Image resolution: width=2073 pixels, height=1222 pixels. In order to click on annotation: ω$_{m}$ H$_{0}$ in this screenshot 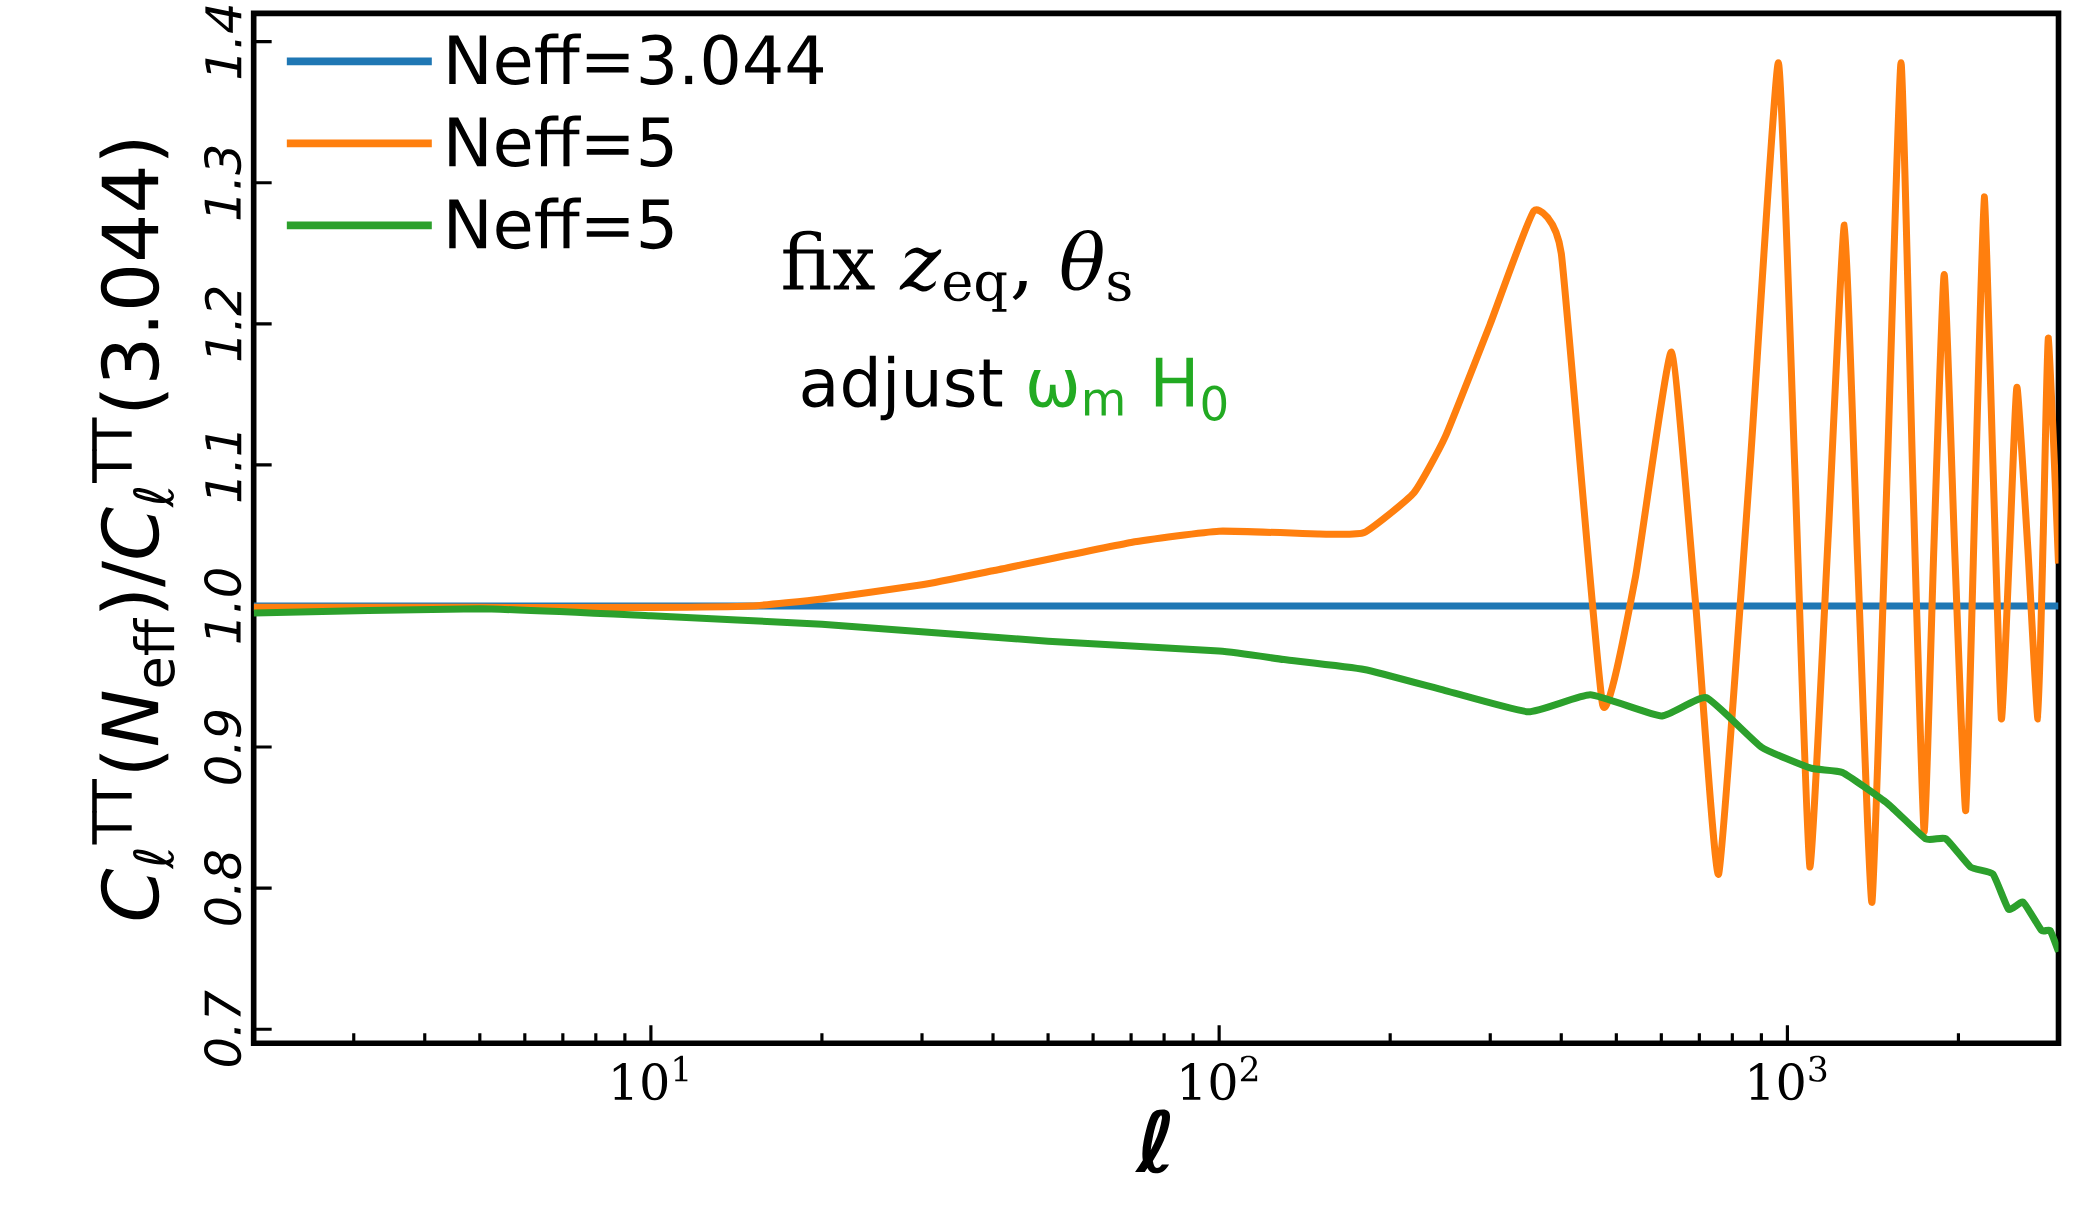, I will do `click(1128, 389)`.